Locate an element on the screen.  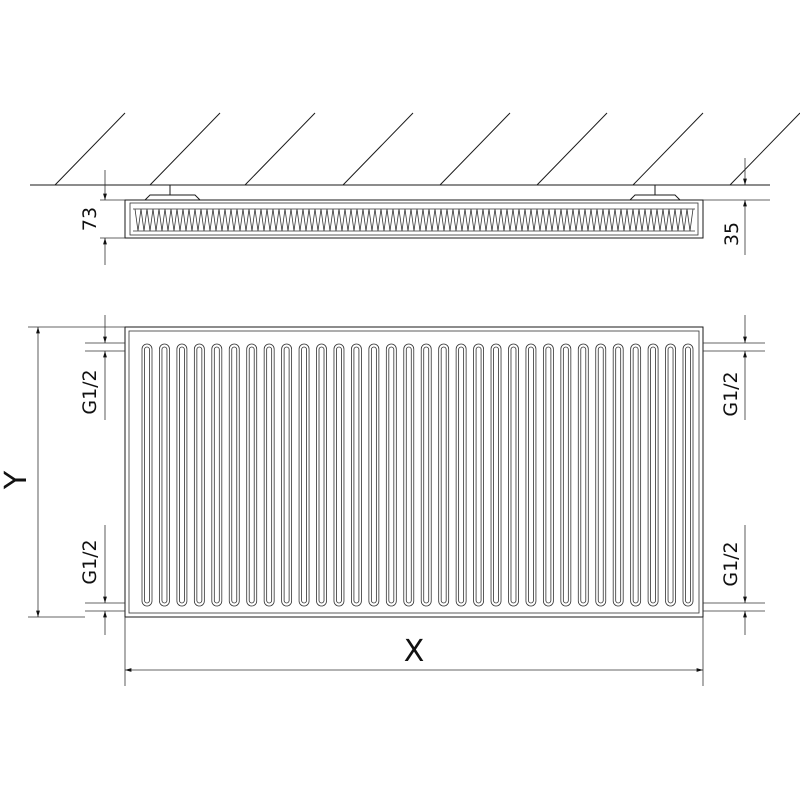
height-dimension: Y is located at coordinates (62, 472).